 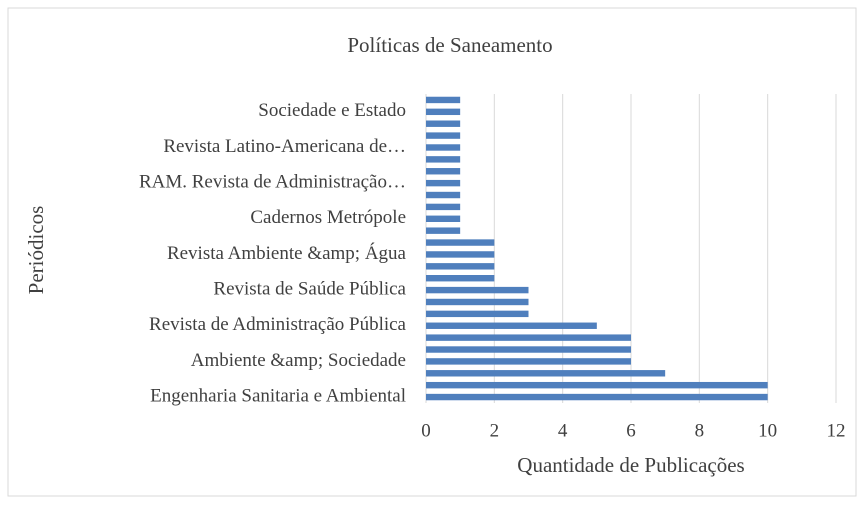 What do you see at coordinates (700, 430) in the screenshot?
I see `x-tick-label: 8` at bounding box center [700, 430].